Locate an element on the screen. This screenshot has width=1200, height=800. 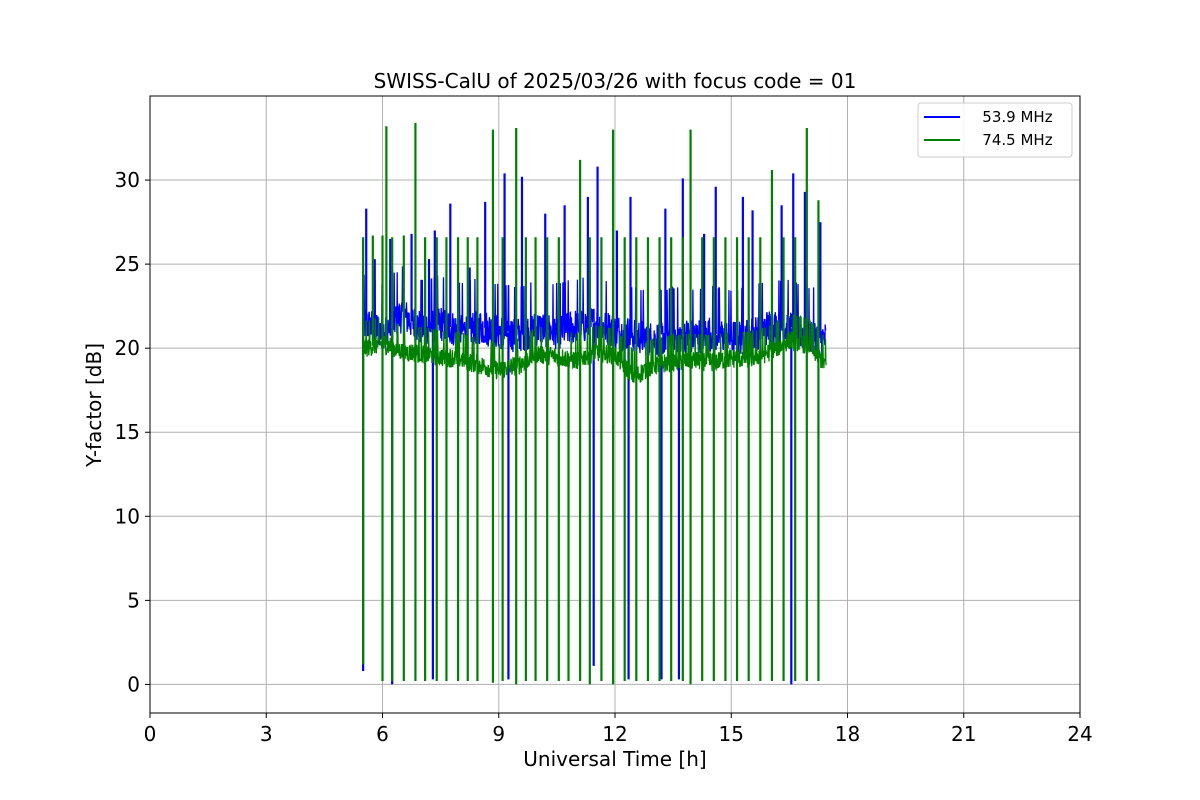
x-axis: 0 3 6 9 12 15 18 21 24 is located at coordinates (618, 729).